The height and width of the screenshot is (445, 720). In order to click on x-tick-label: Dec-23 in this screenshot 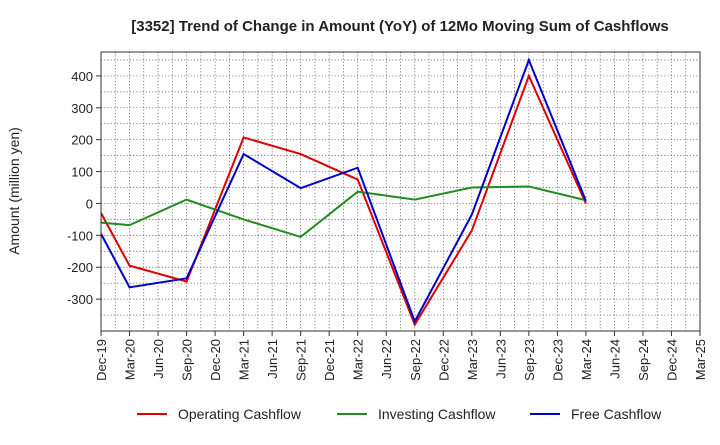, I will do `click(557, 360)`.